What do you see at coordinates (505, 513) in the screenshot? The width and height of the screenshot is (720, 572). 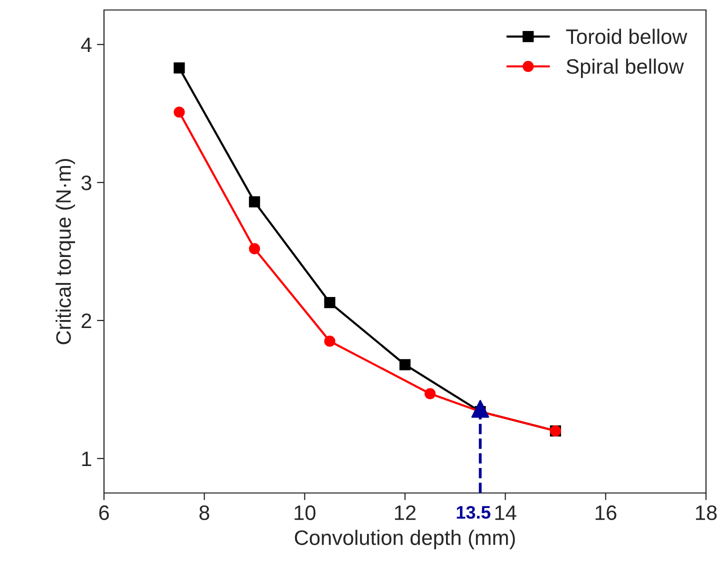 I see `x-tick-label: 14` at bounding box center [505, 513].